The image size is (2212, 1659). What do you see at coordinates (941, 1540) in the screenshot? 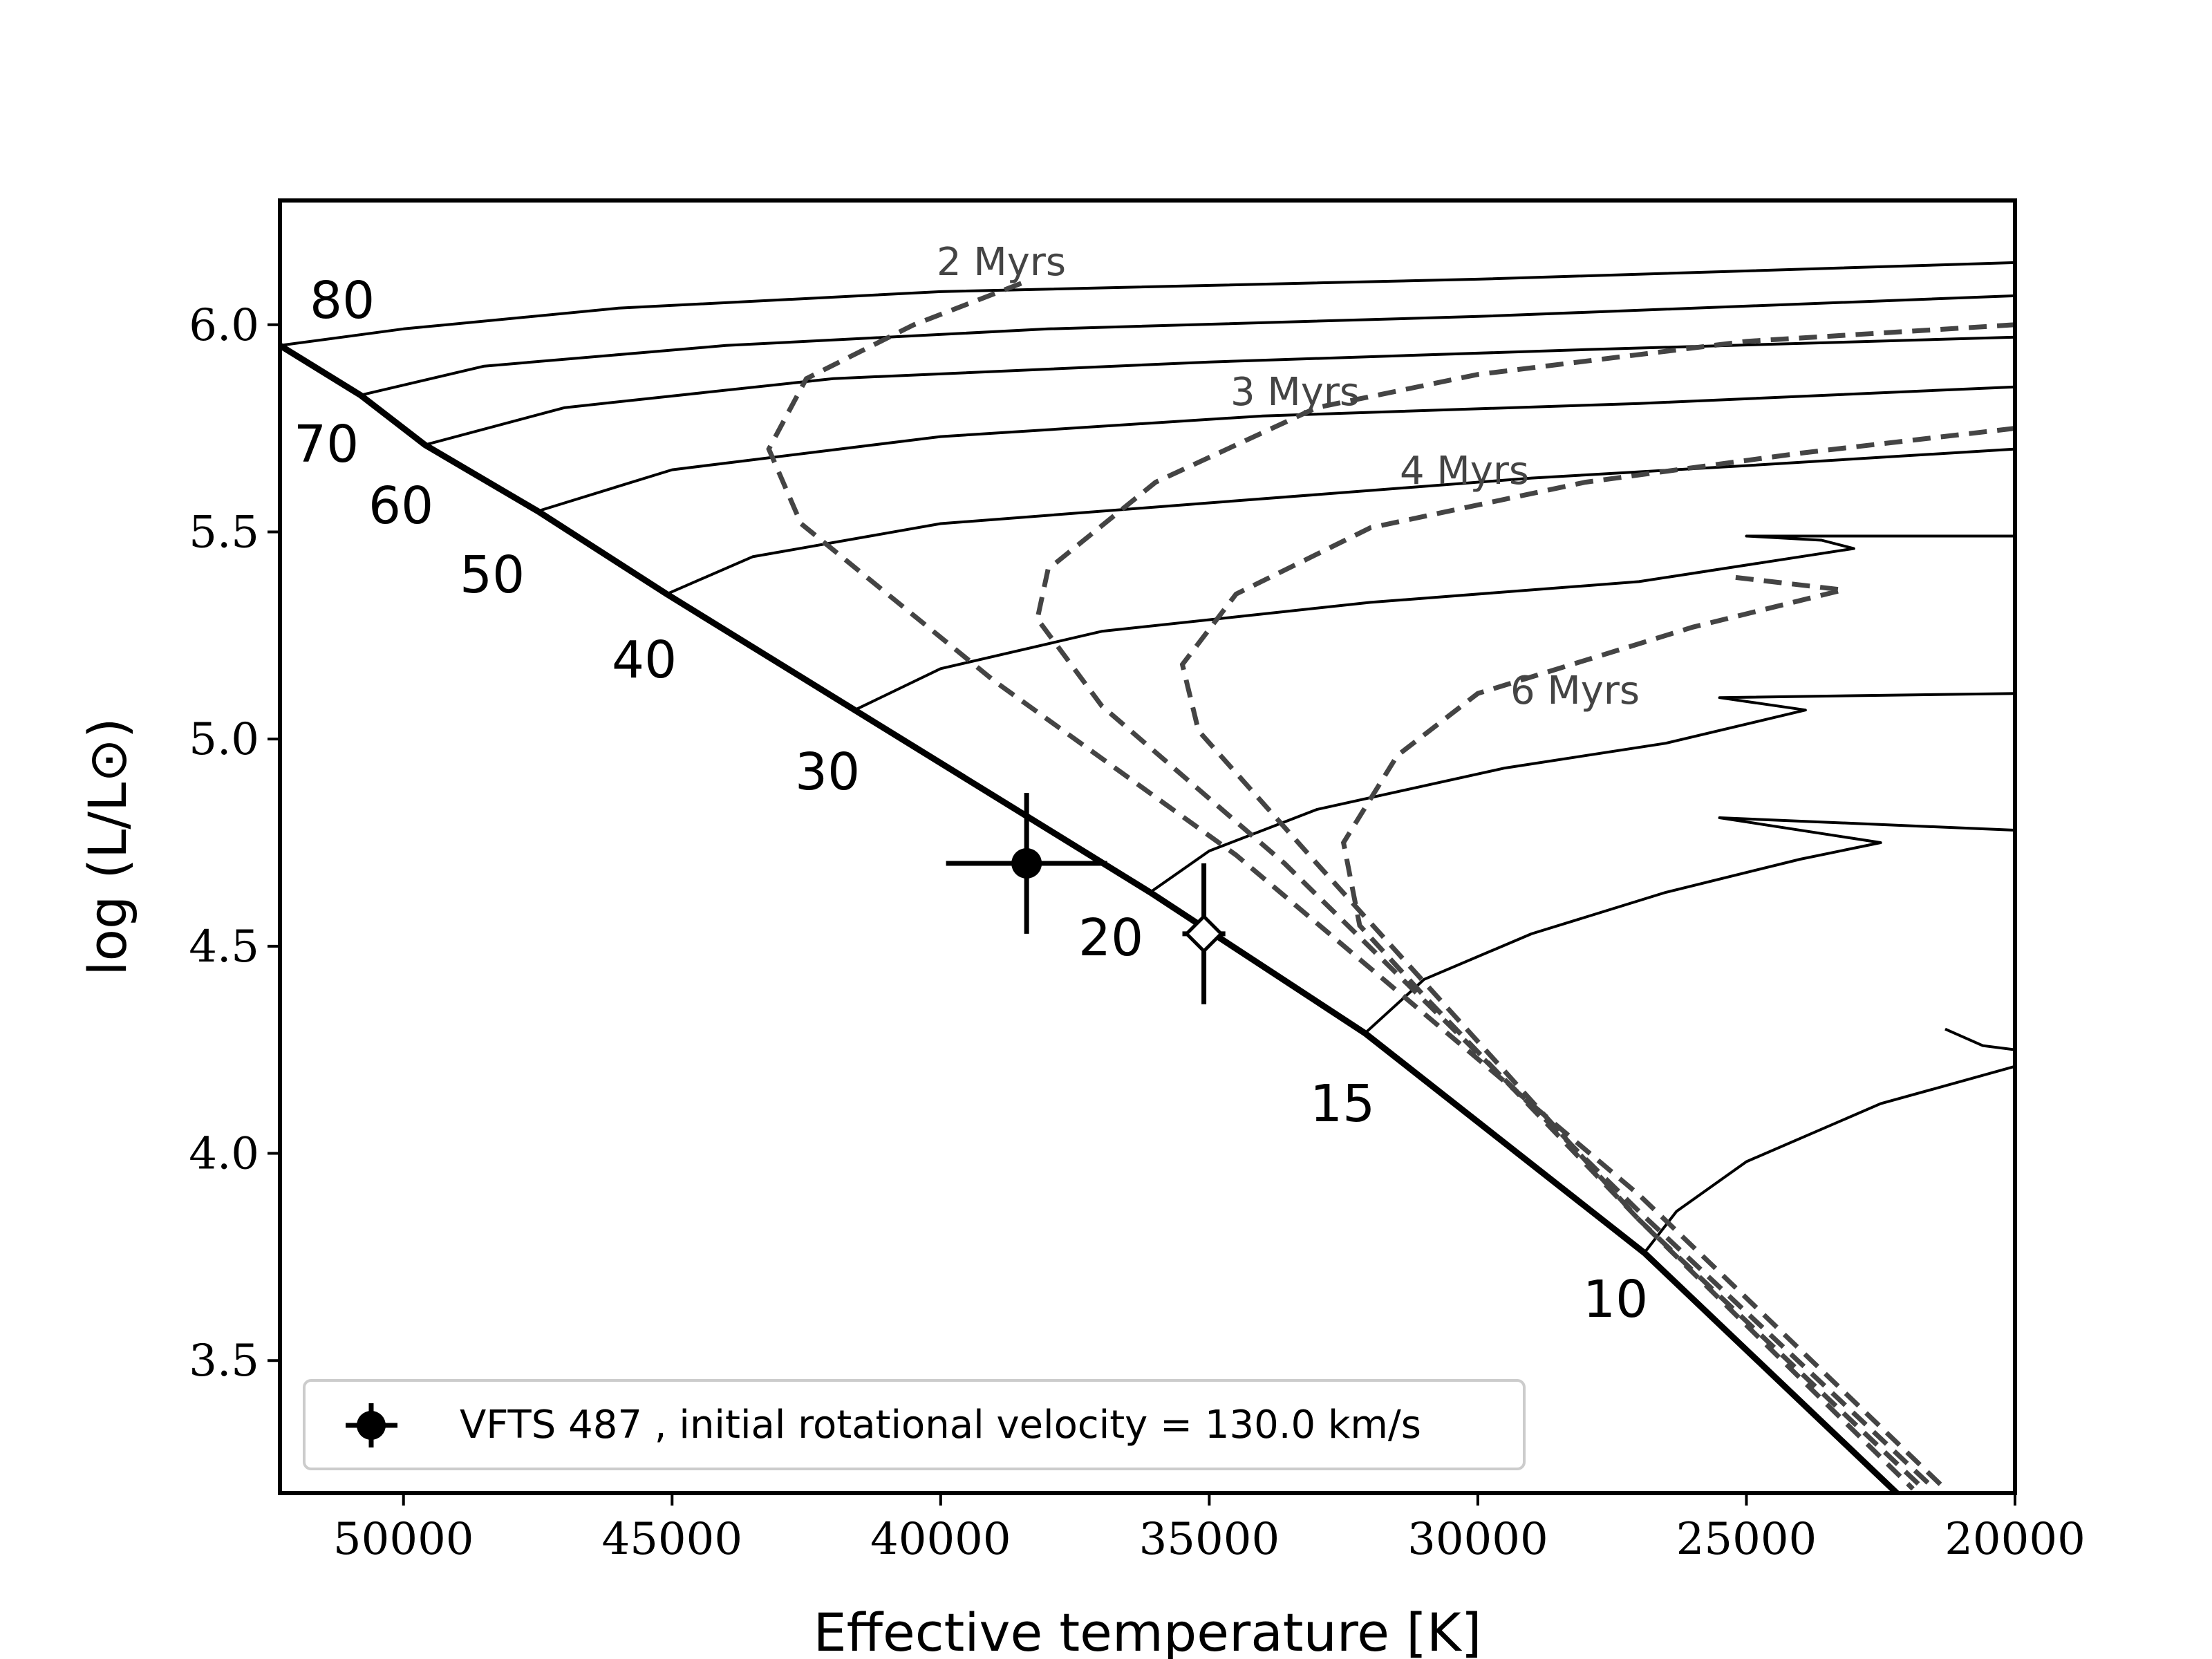
I see `x-tick-label: 40000` at bounding box center [941, 1540].